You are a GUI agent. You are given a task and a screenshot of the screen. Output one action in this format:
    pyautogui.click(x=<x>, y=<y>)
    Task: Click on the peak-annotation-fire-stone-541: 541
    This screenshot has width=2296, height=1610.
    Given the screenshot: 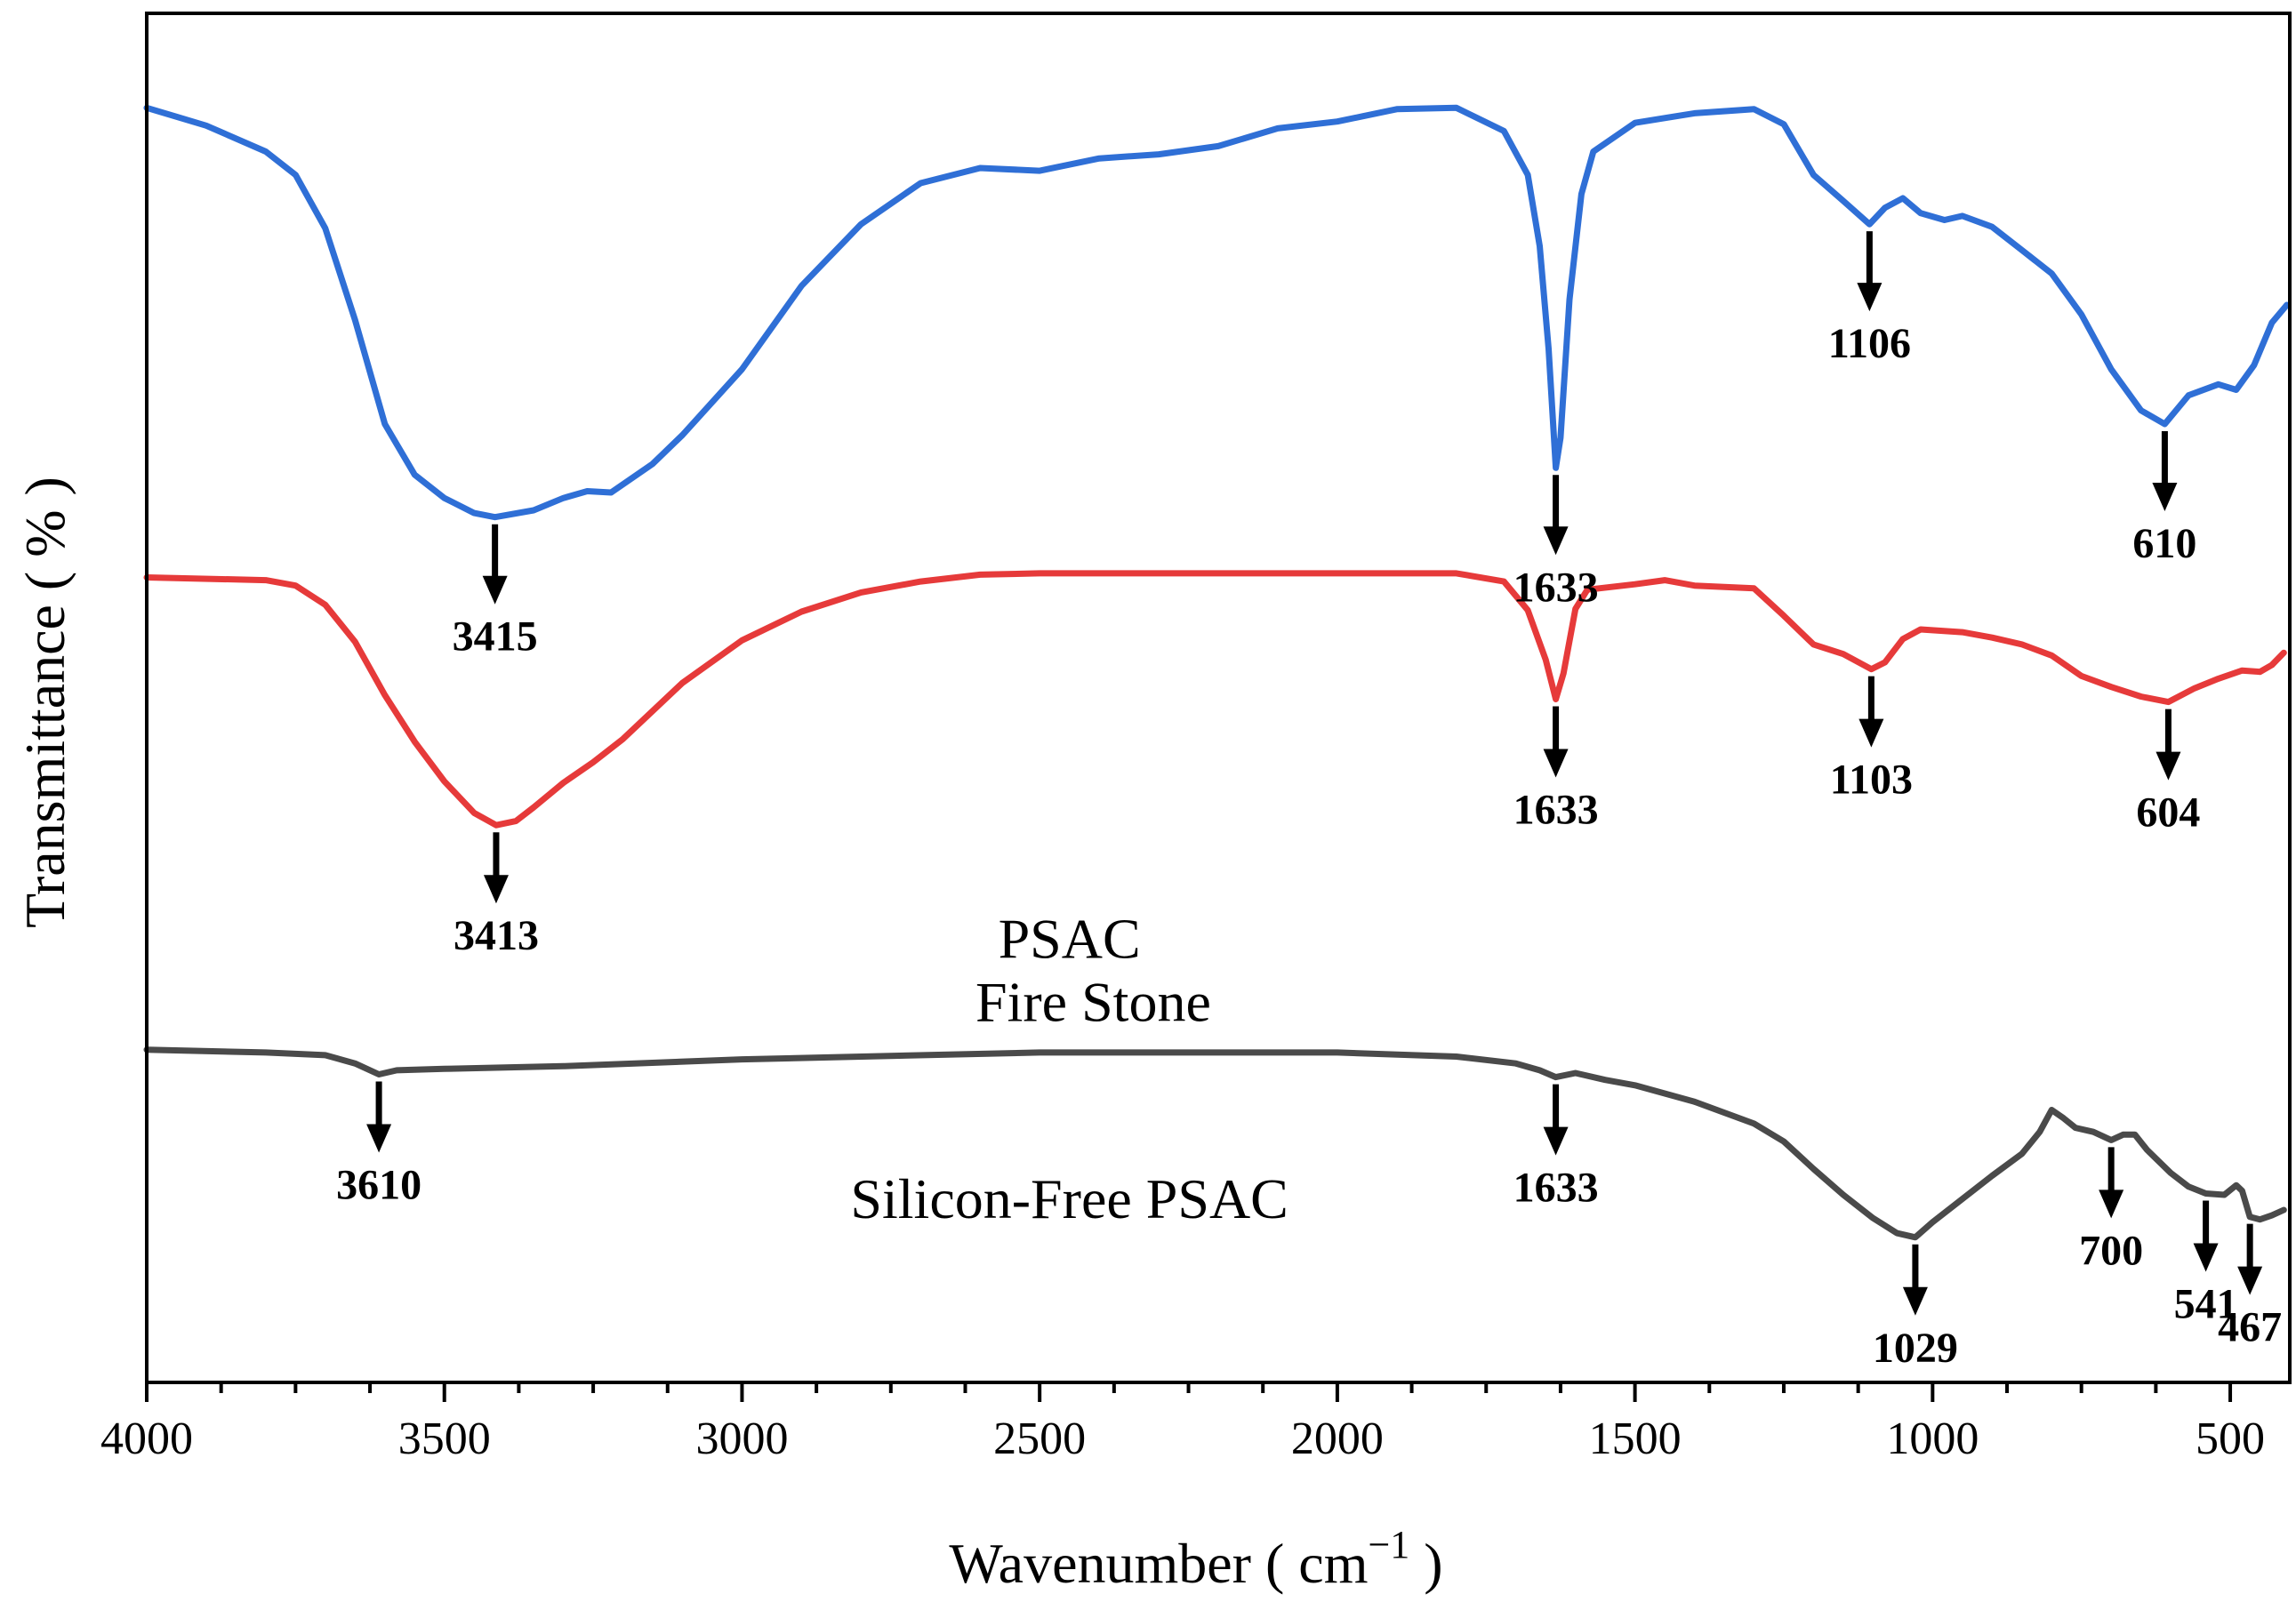 What is the action you would take?
    pyautogui.click(x=2206, y=1263)
    